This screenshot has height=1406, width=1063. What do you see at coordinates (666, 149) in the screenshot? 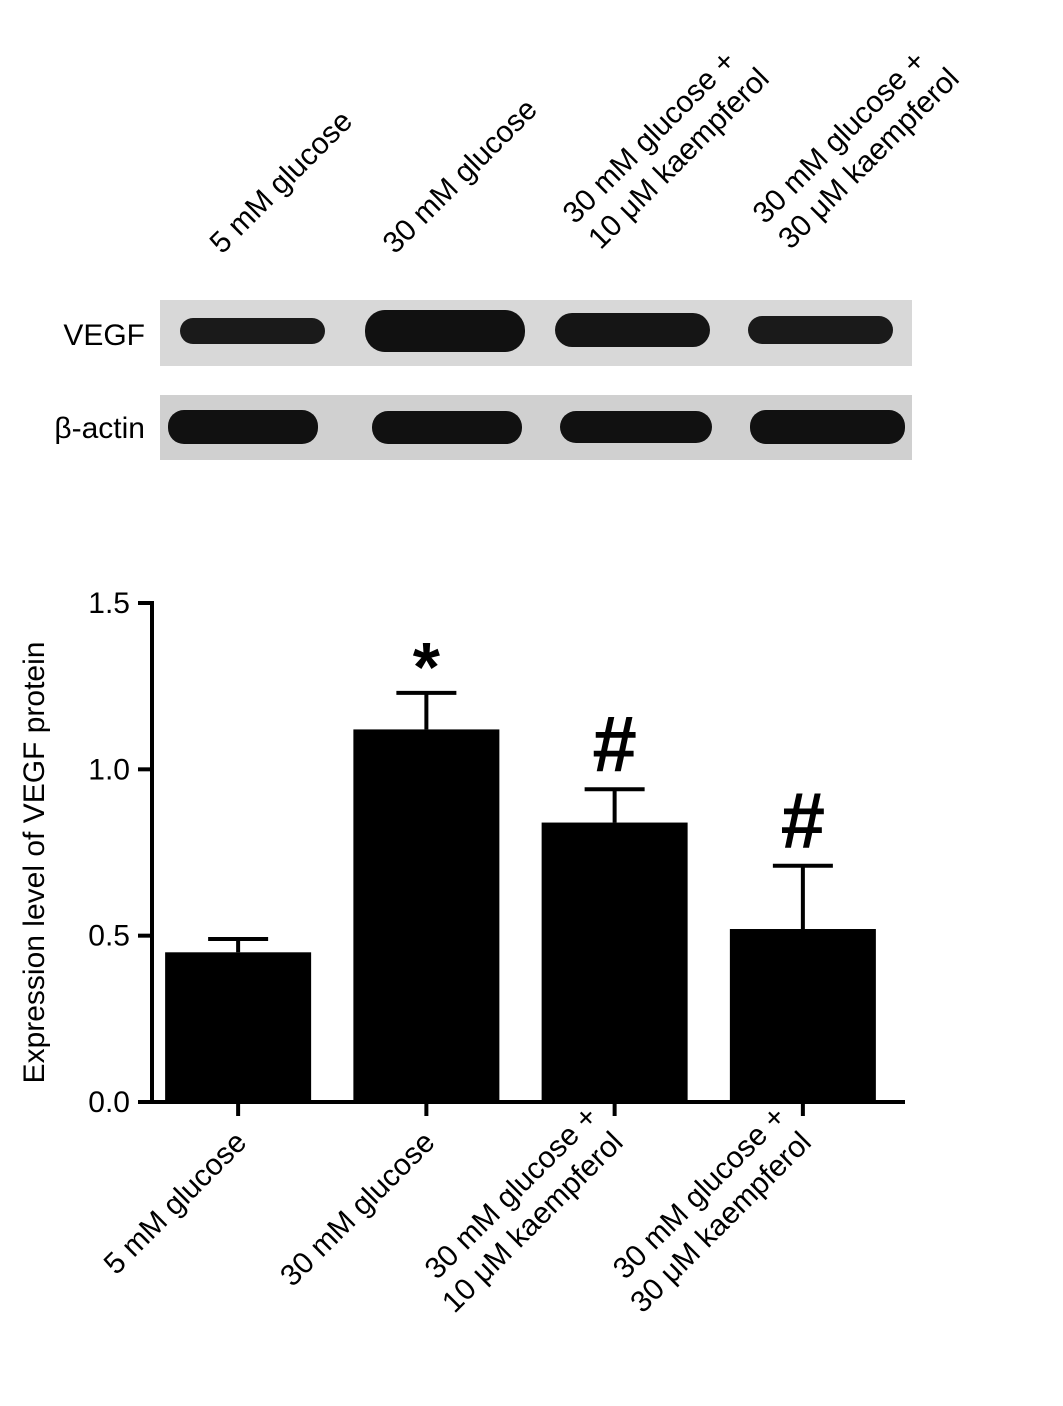
I see `lane-label: 30 mM glucose +10 μM kaempferol` at bounding box center [666, 149].